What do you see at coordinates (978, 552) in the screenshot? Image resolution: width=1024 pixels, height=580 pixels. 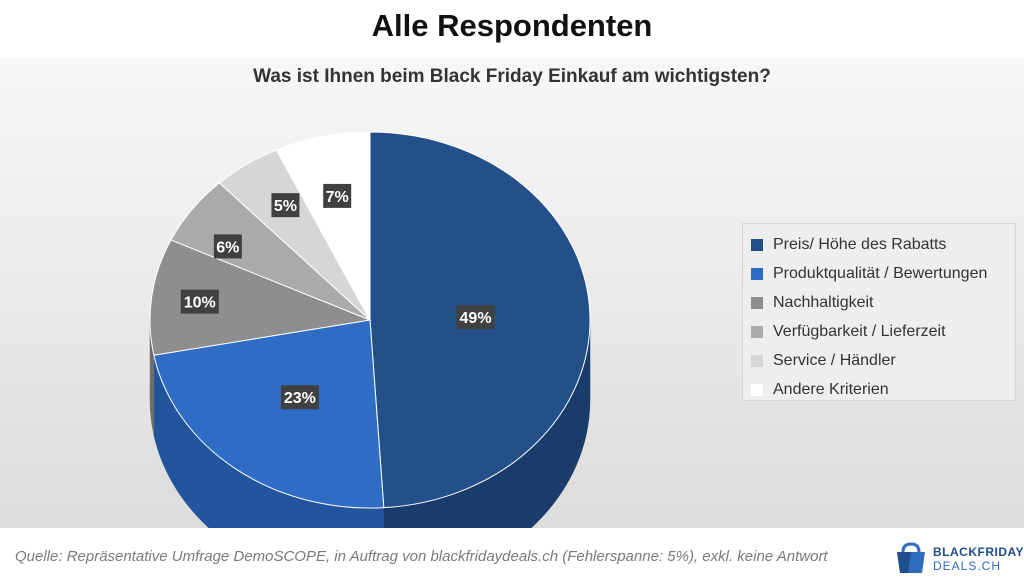 I see `brand-name-top: BLACKFRIDAY` at bounding box center [978, 552].